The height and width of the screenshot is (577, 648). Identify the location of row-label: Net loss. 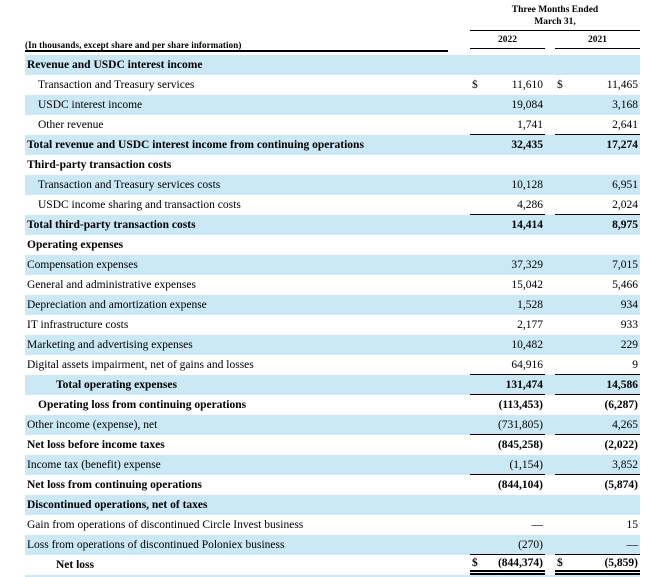
(75, 565).